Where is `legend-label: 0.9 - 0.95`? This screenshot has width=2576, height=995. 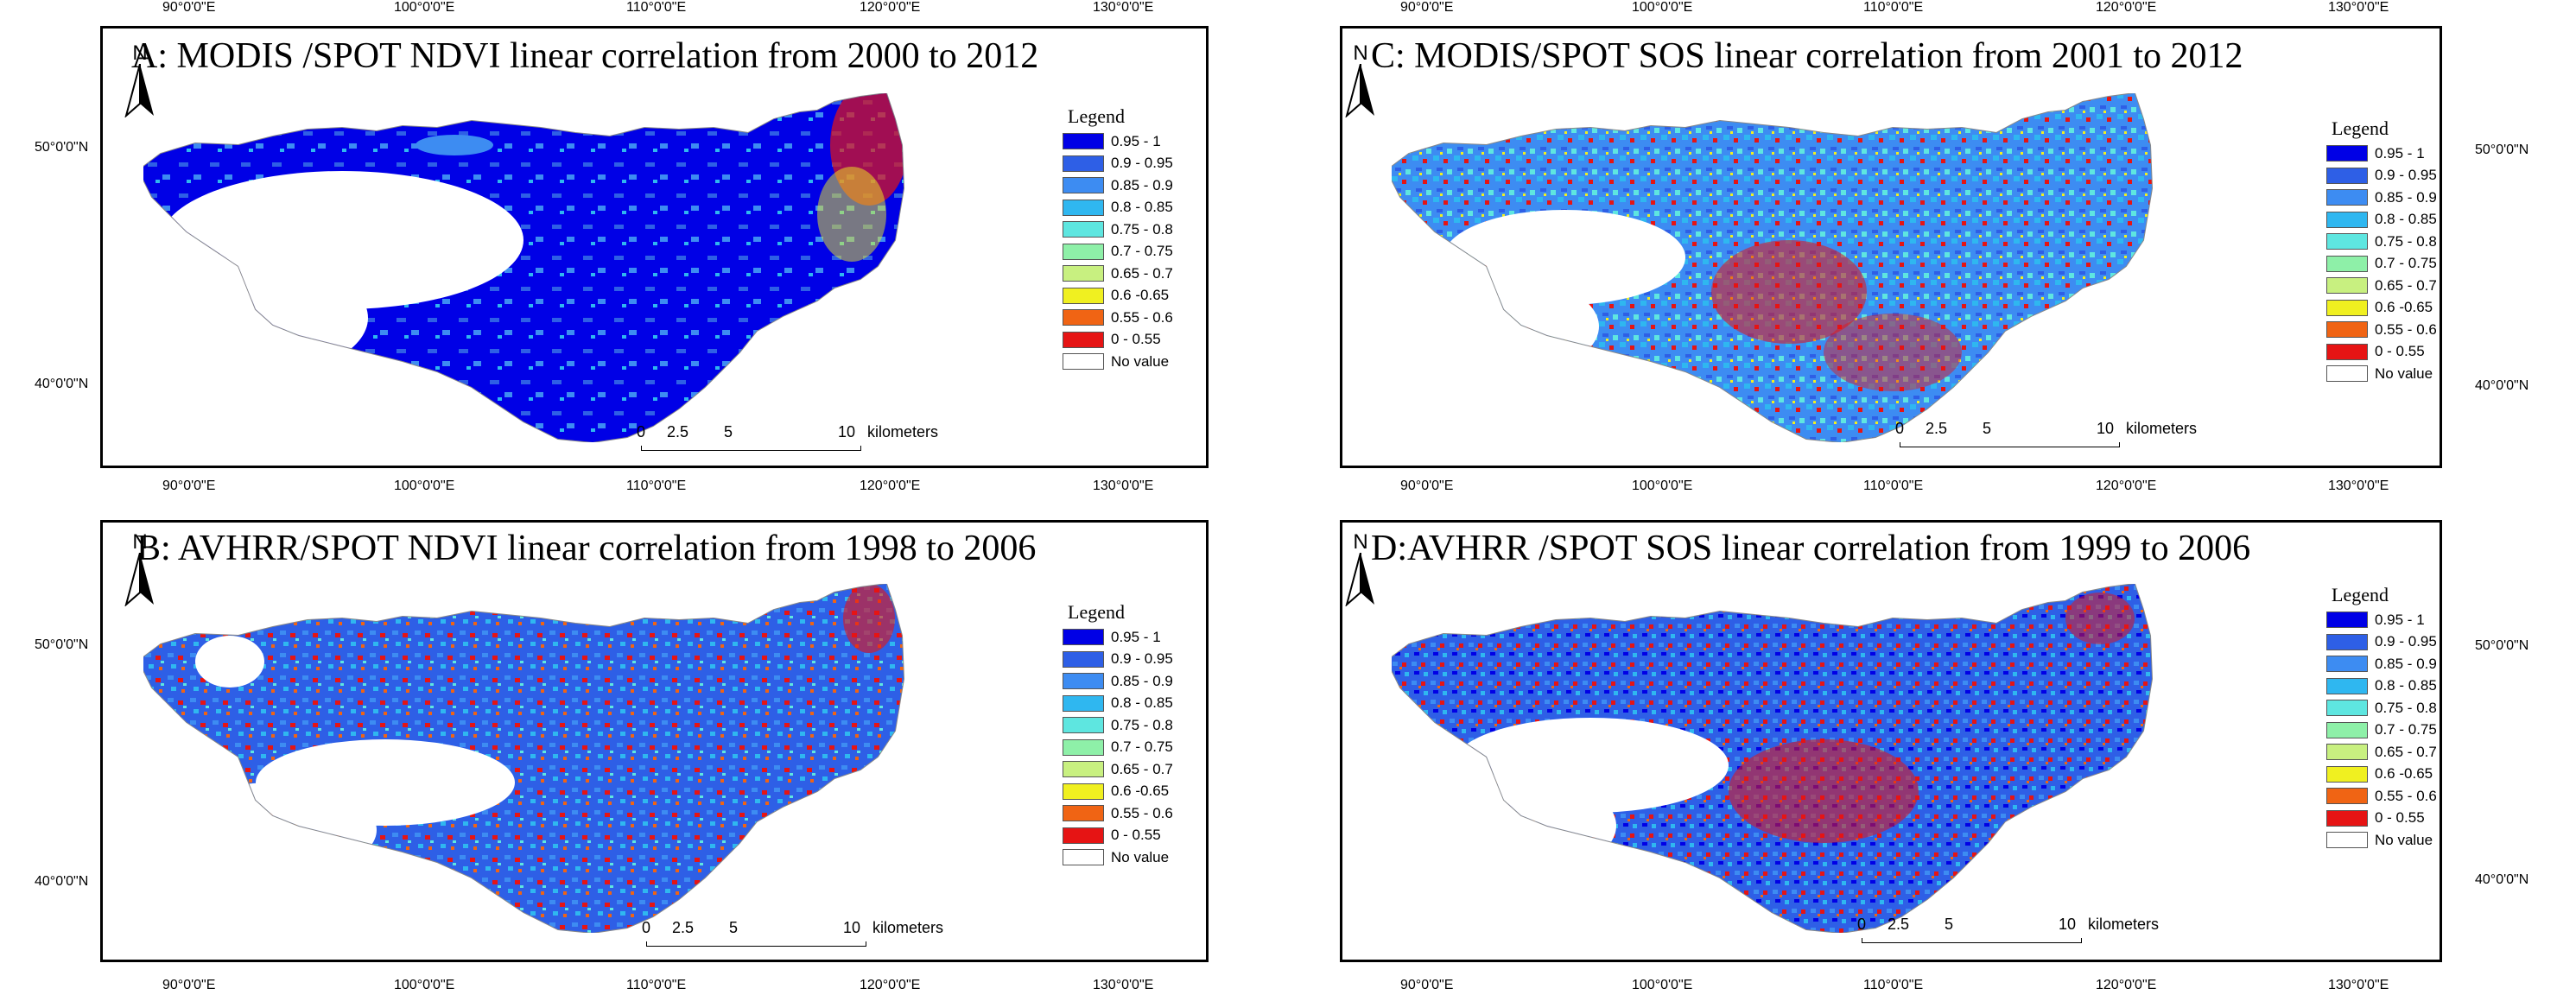
legend-label: 0.9 - 0.95 is located at coordinates (2406, 641).